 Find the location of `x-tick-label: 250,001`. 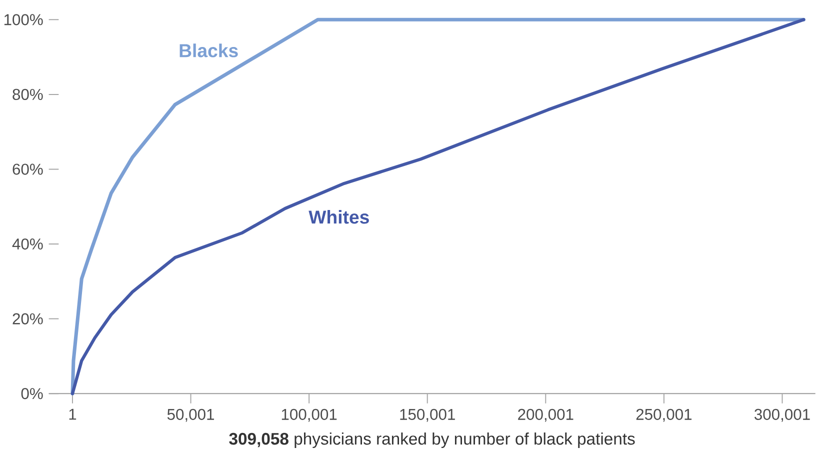

x-tick-label: 250,001 is located at coordinates (664, 415).